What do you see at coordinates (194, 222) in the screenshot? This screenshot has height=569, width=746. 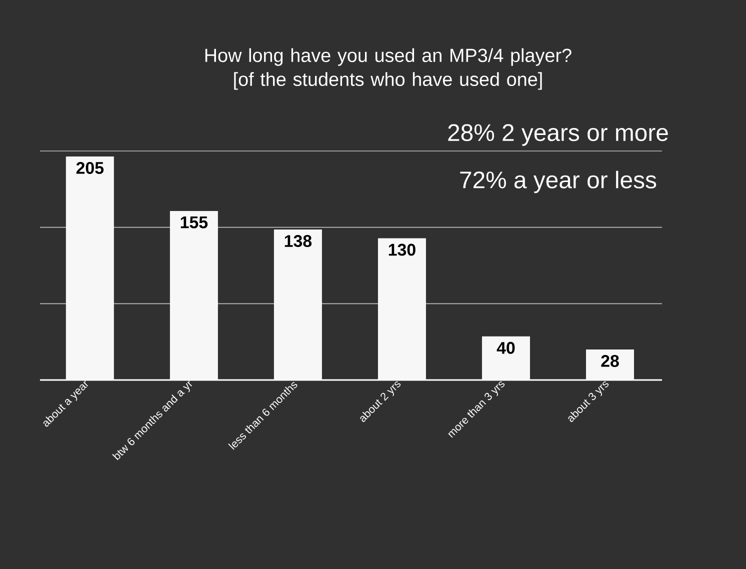 I see `data-label: 155` at bounding box center [194, 222].